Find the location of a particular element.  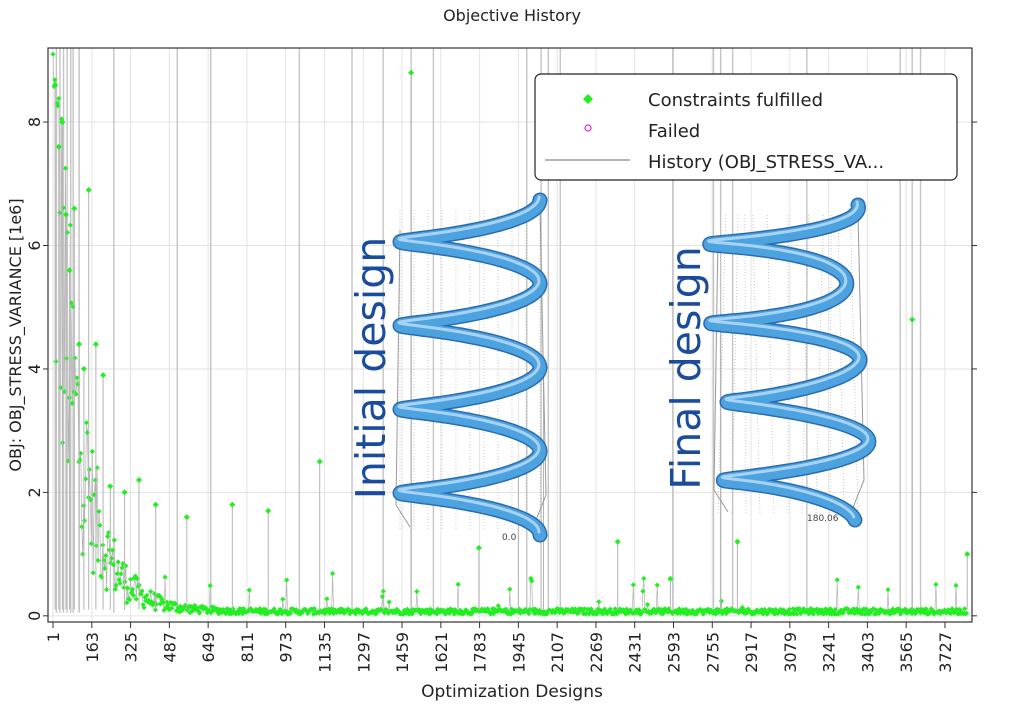

x-tick-label: 163 is located at coordinates (92, 647).